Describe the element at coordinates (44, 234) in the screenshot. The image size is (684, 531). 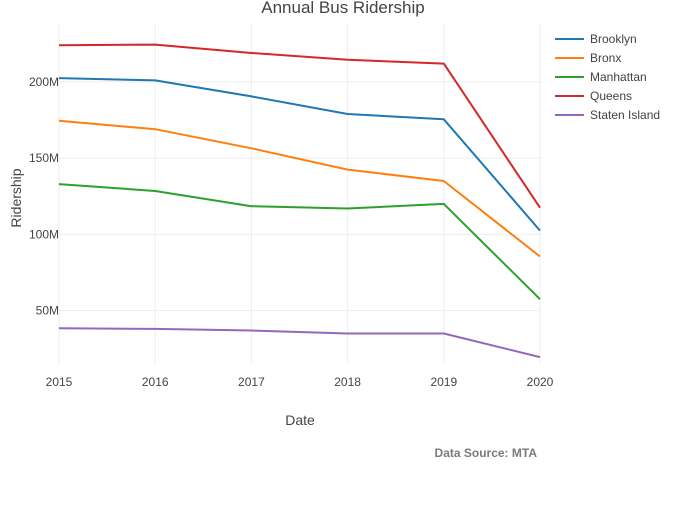
I see `y-tick-label: 100M` at that location.